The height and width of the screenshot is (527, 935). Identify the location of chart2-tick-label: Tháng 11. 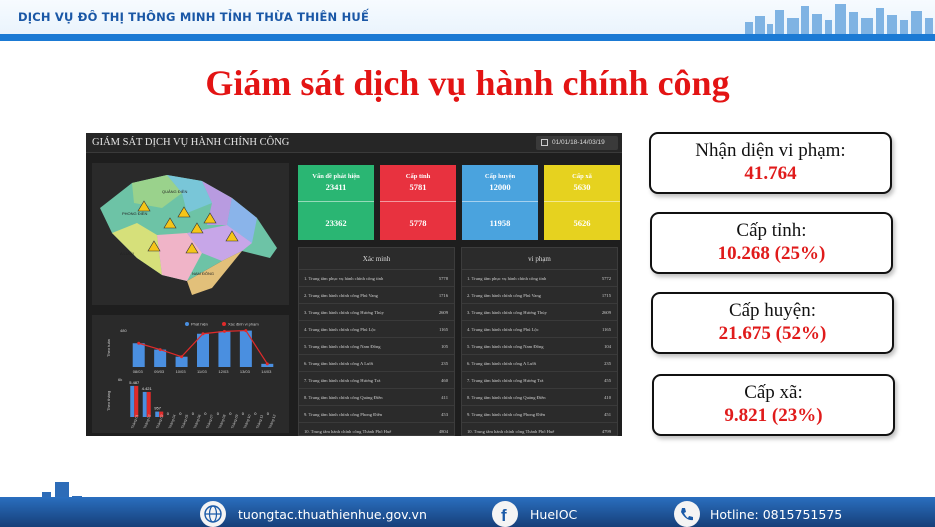
(259, 421).